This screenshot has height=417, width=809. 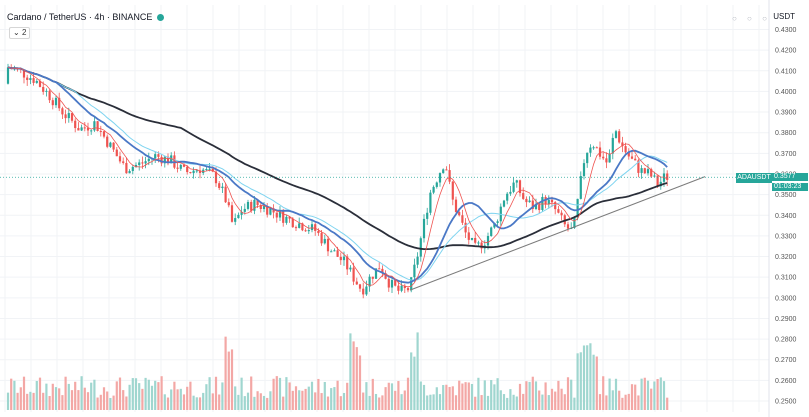 I want to click on indicators-toggle-button: ⌄ 2, so click(x=20, y=33).